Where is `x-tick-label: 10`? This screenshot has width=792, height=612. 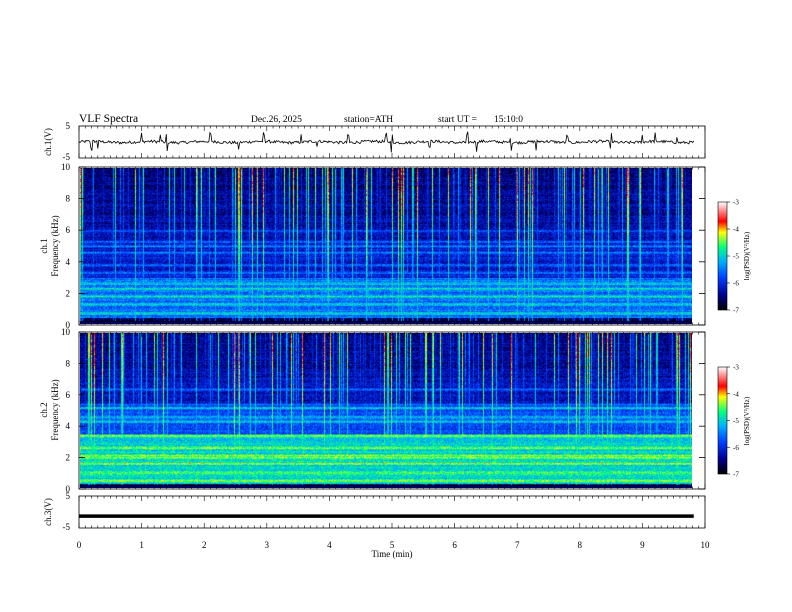 x-tick-label: 10 is located at coordinates (706, 545).